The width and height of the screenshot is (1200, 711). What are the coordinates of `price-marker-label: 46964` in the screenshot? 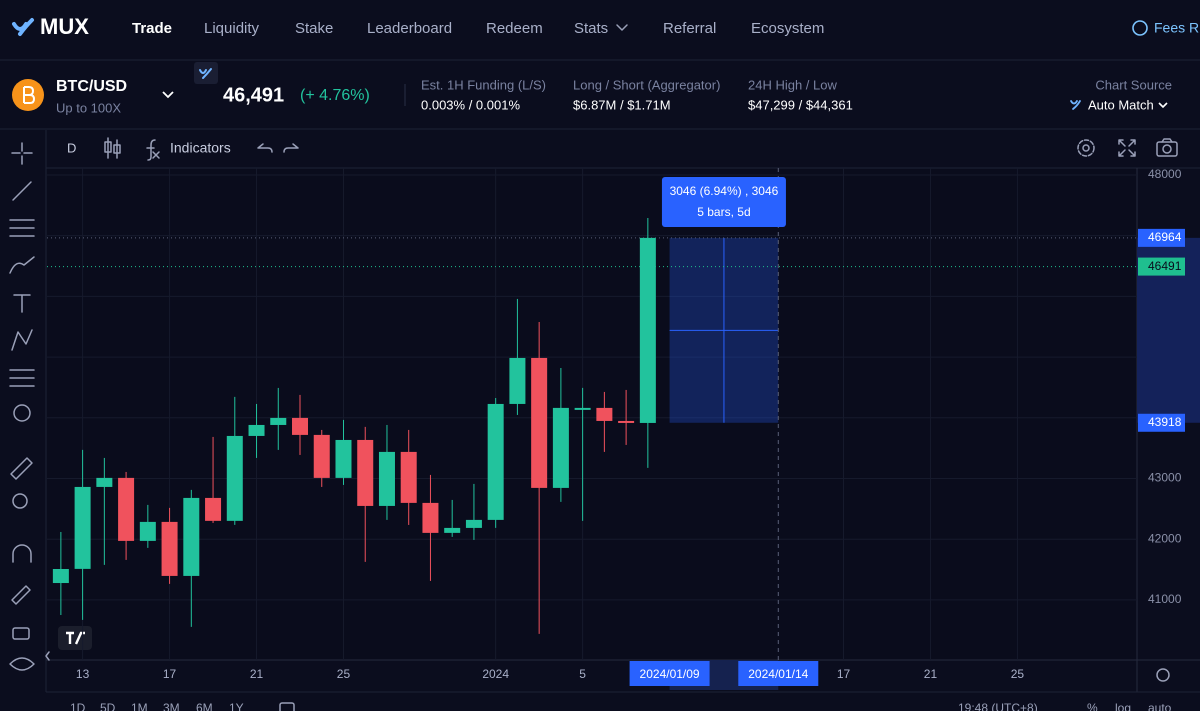 It's located at (1165, 237).